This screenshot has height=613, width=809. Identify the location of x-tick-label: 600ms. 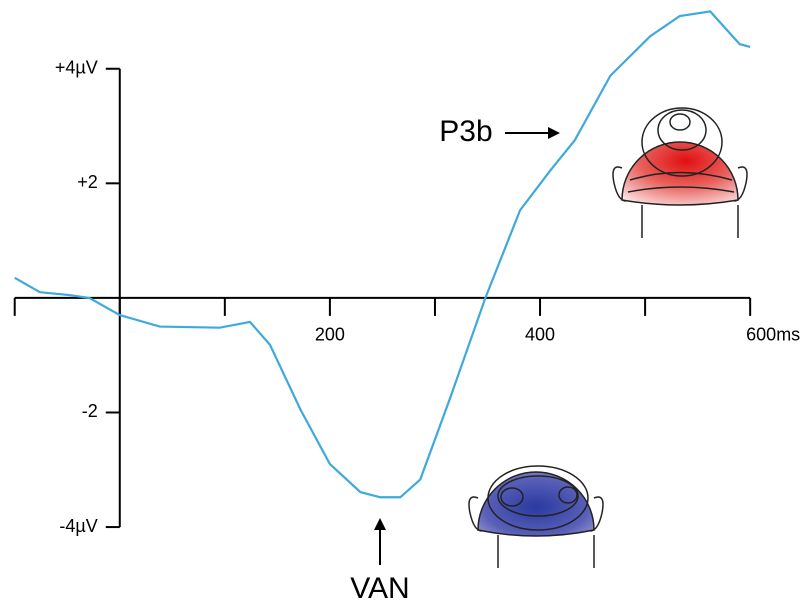
(773, 335).